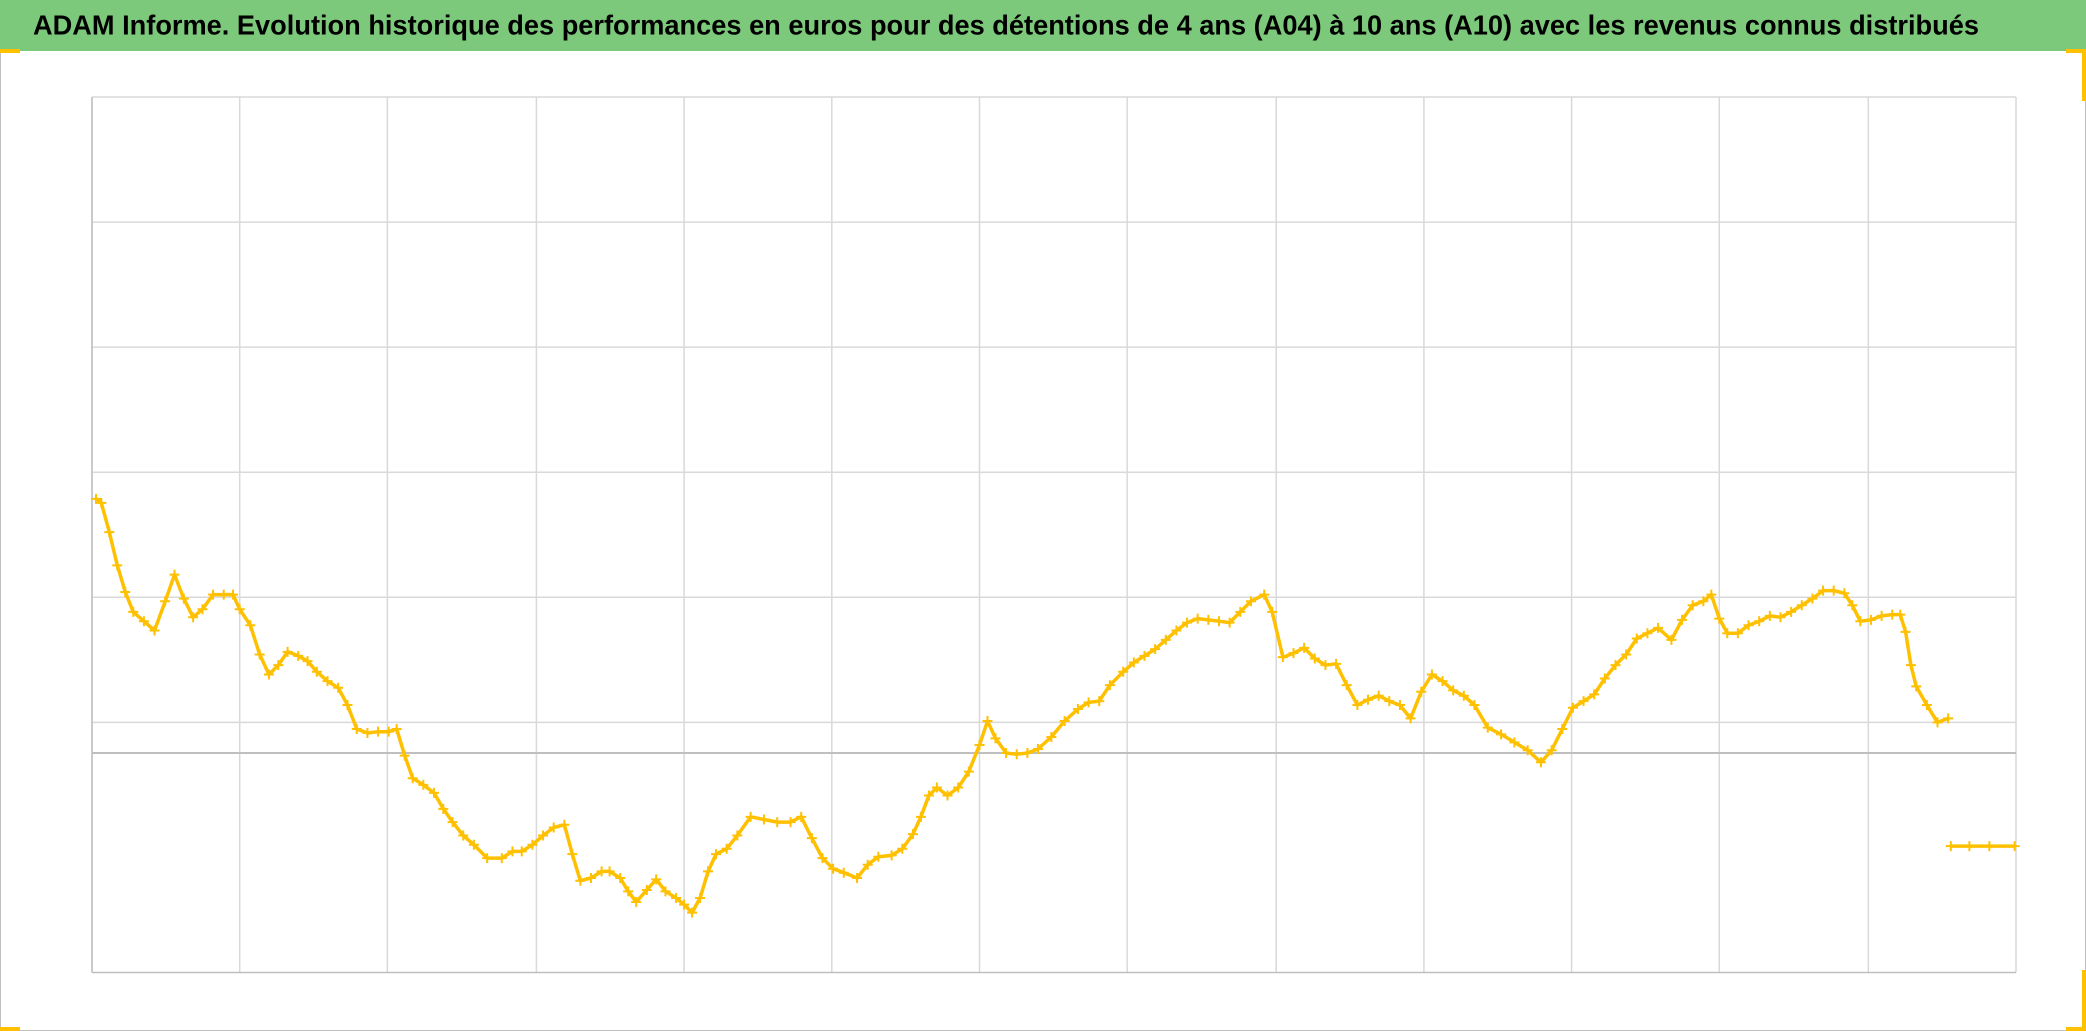 The image size is (2086, 1031). I want to click on title-bar, so click(1043, 25).